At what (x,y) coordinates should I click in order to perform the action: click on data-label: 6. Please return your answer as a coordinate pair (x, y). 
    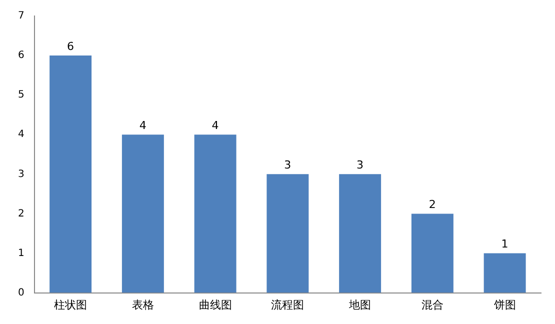
    Looking at the image, I should click on (70, 46).